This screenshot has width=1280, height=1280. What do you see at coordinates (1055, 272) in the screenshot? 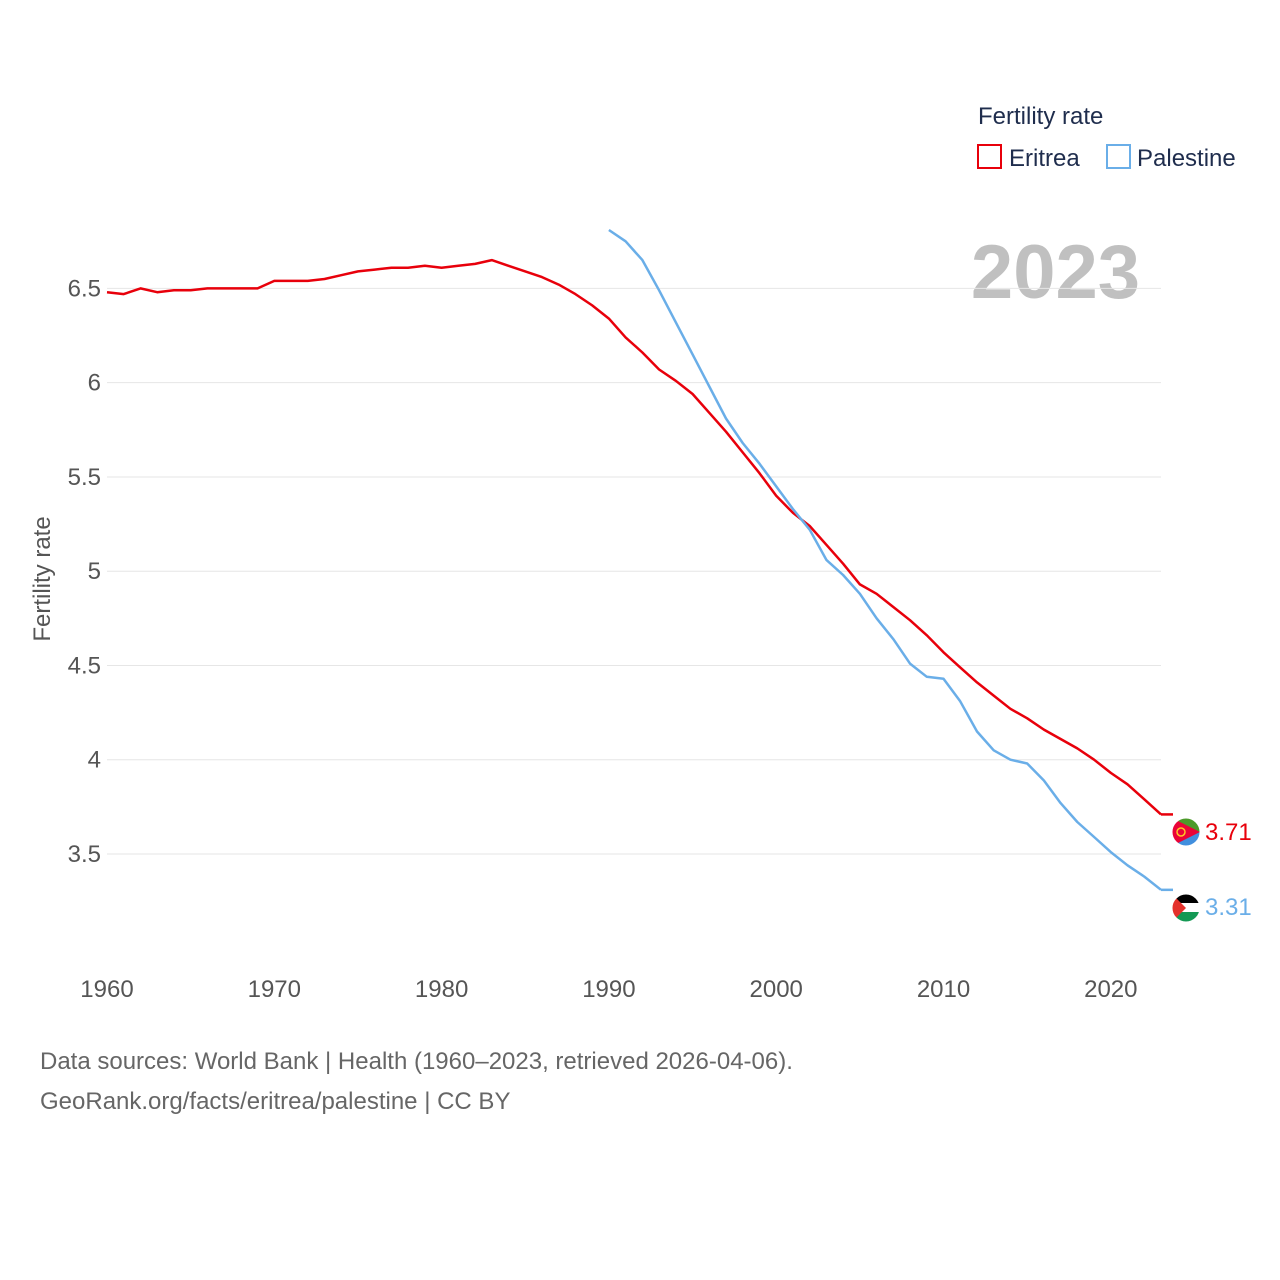
I see `year-watermark: 2023` at bounding box center [1055, 272].